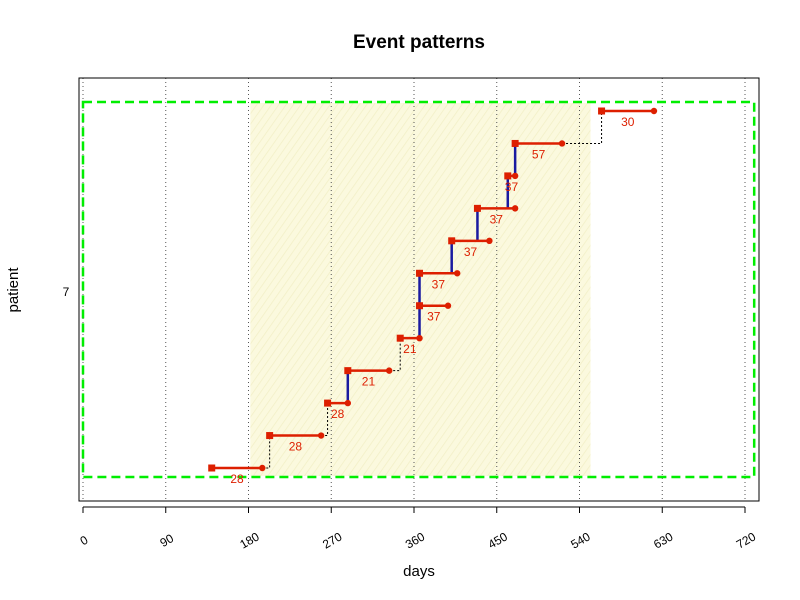 The height and width of the screenshot is (600, 800). Describe the element at coordinates (66, 292) in the screenshot. I see `y-tick-label-patient: 7` at that location.